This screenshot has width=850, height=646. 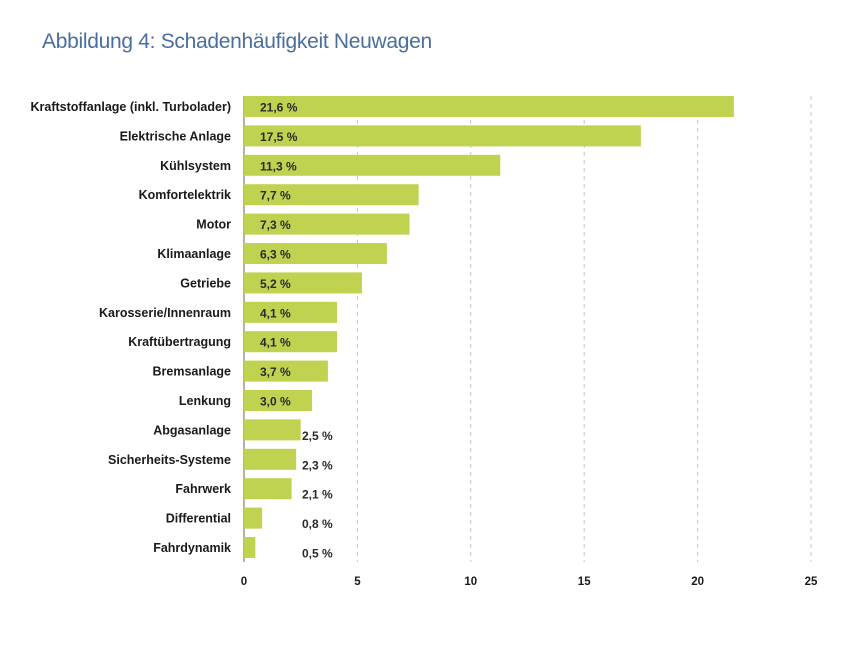 What do you see at coordinates (205, 283) in the screenshot?
I see `category-label: Getriebe` at bounding box center [205, 283].